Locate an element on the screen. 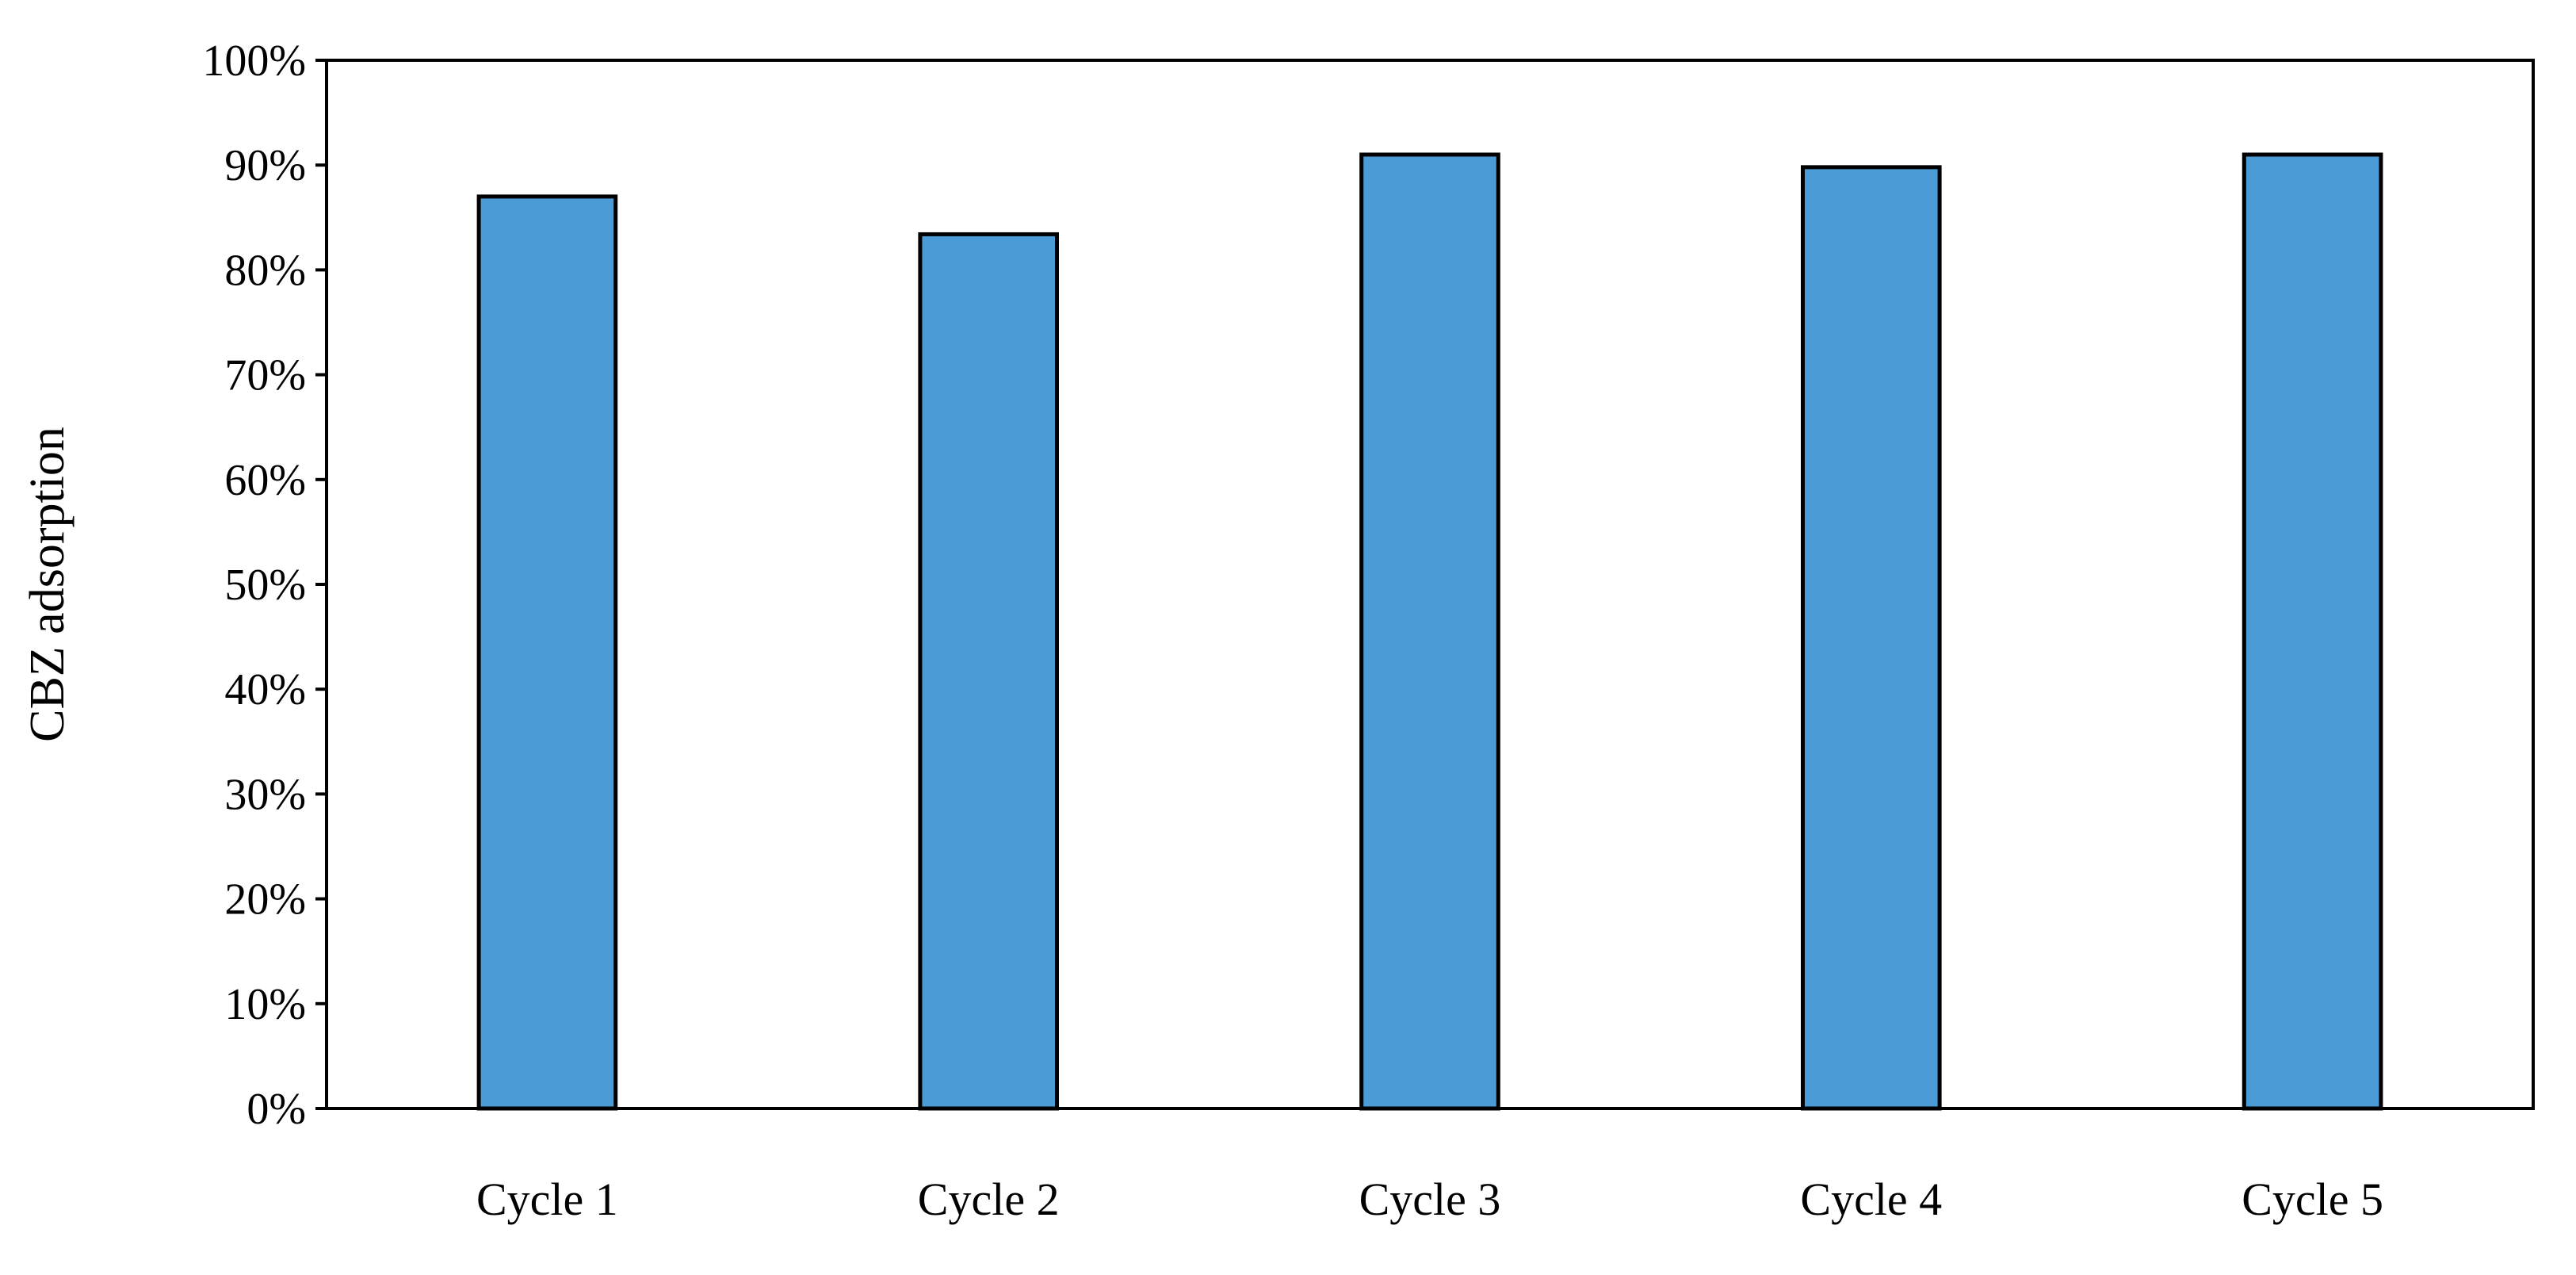 This screenshot has height=1275, width=2576. y-tick-label: 0% is located at coordinates (276, 1109).